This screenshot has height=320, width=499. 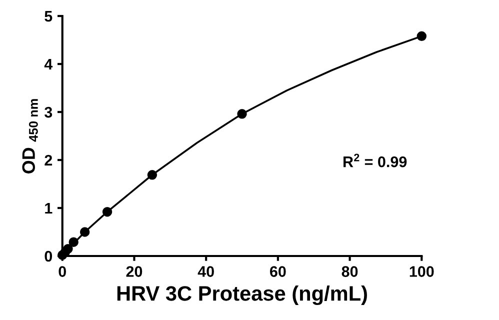 What do you see at coordinates (62, 271) in the screenshot?
I see `x-tick-label: 0` at bounding box center [62, 271].